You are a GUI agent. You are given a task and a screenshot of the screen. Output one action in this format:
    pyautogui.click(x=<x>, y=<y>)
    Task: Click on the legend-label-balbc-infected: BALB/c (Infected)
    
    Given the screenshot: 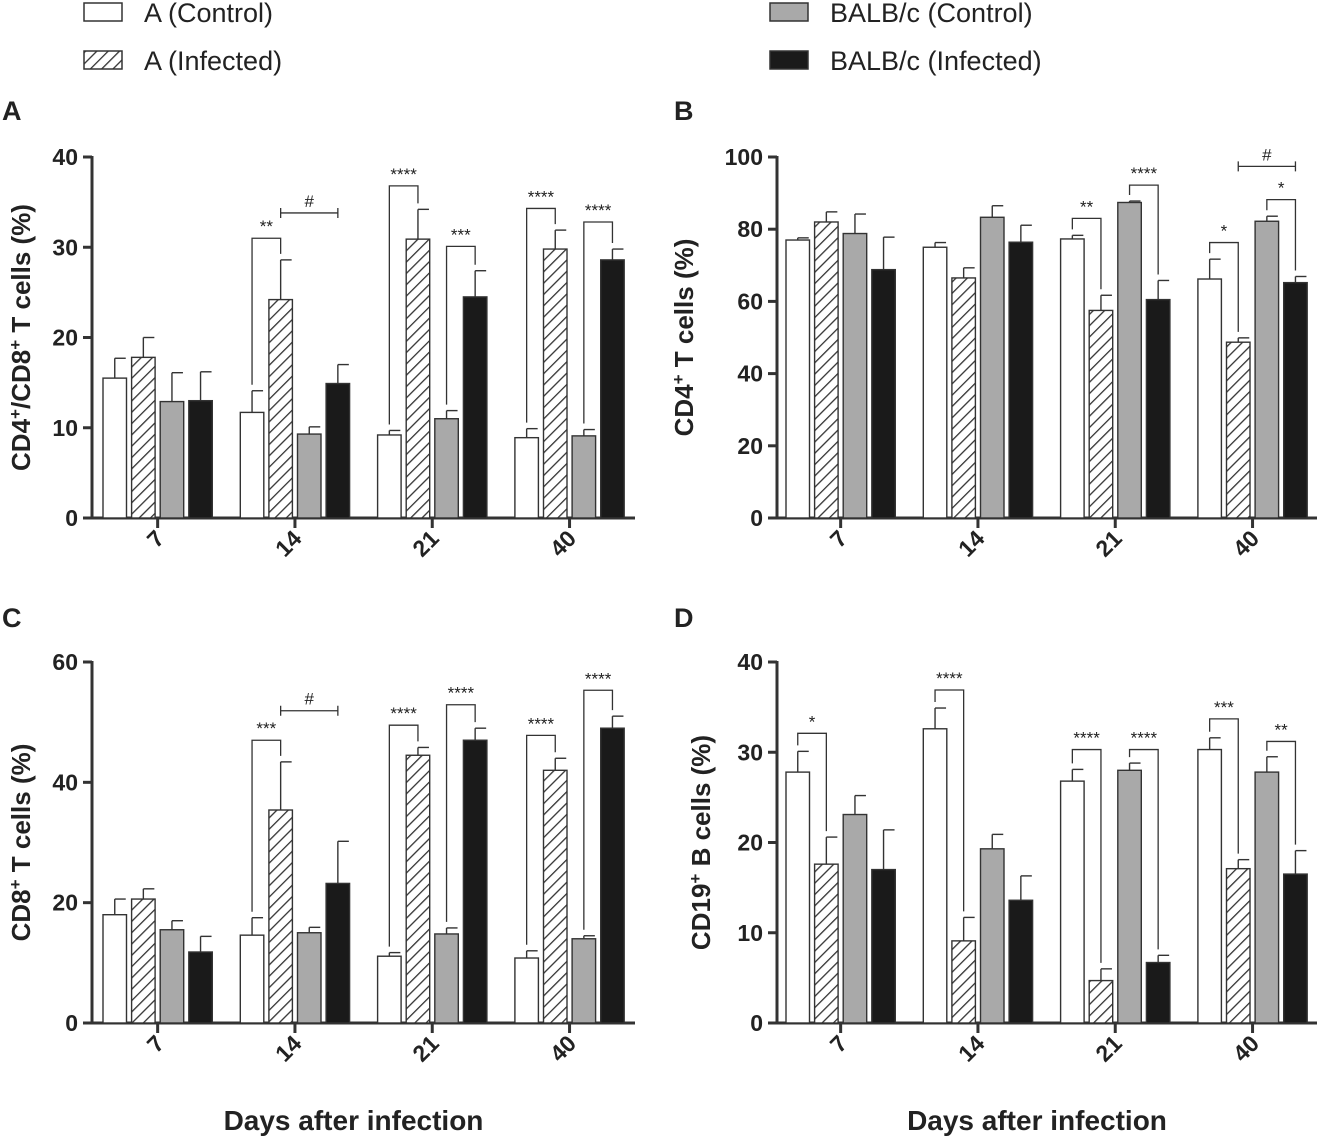 What is the action you would take?
    pyautogui.click(x=936, y=61)
    